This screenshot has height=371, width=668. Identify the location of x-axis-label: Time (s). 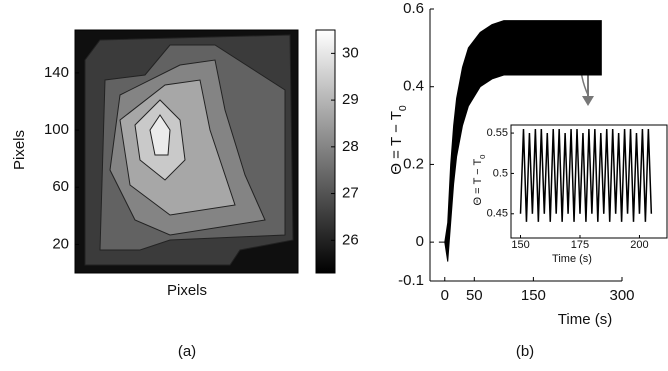
(585, 319).